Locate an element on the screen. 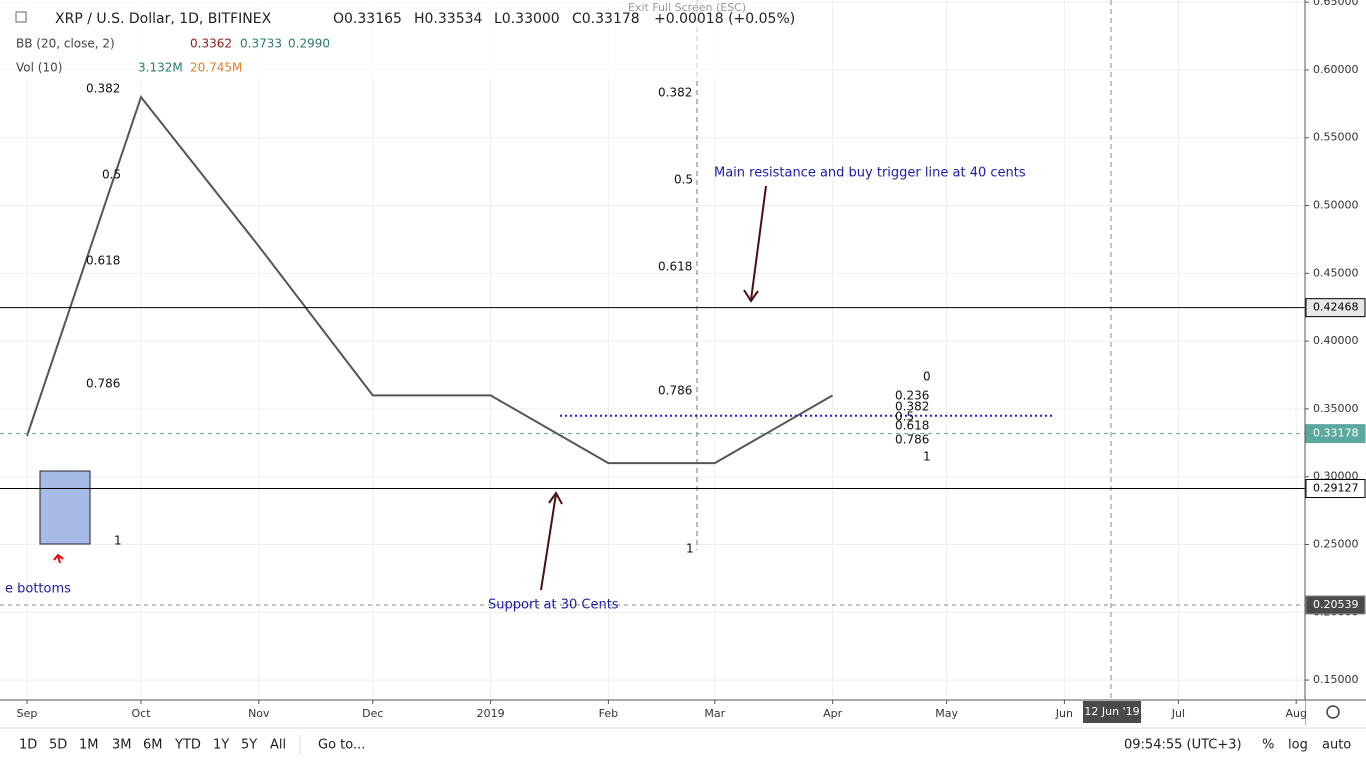  bb-upper: 0.3733 is located at coordinates (261, 44).